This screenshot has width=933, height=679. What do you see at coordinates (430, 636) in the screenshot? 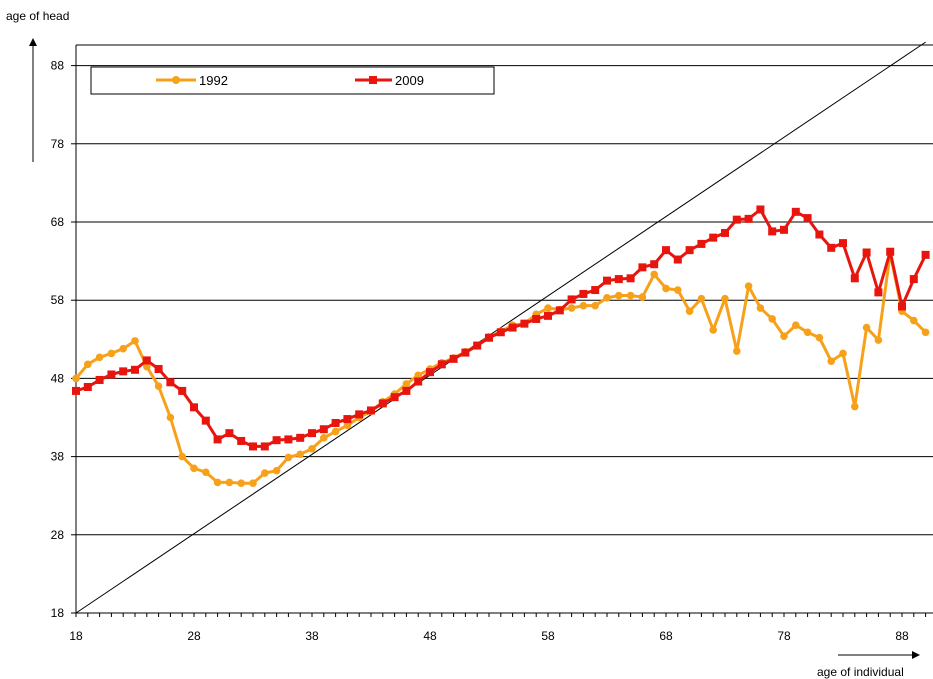
I see `x-tick-label-48: 48` at bounding box center [430, 636].